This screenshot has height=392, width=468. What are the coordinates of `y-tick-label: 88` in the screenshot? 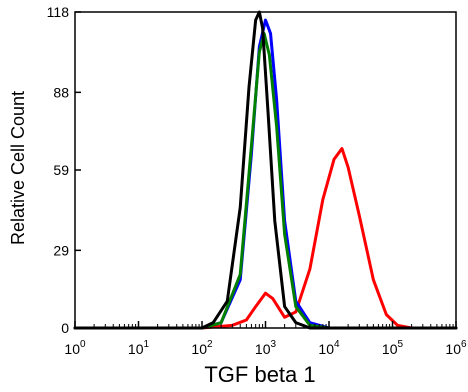 It's located at (61, 92).